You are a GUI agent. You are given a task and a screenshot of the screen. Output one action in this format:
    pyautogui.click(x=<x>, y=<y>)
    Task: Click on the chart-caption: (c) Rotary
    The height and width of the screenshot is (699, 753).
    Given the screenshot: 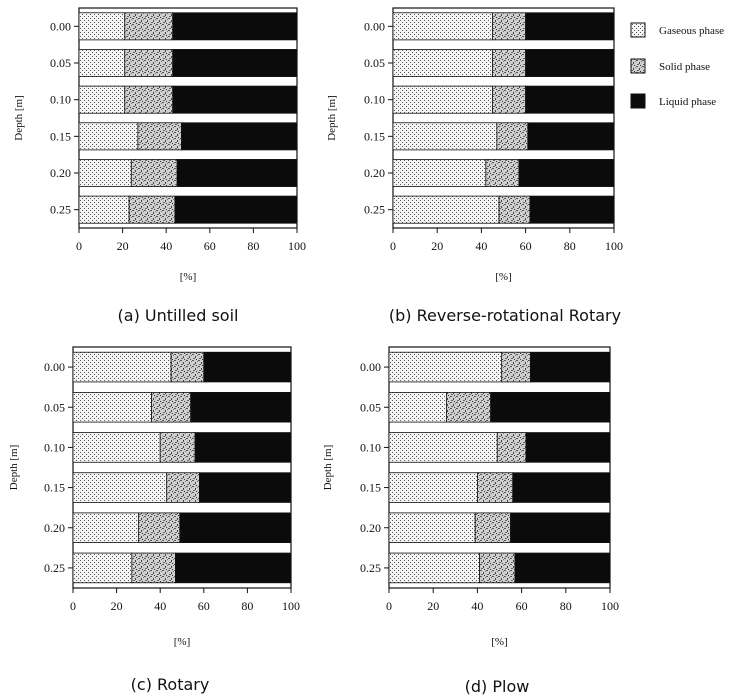 What is the action you would take?
    pyautogui.click(x=170, y=684)
    